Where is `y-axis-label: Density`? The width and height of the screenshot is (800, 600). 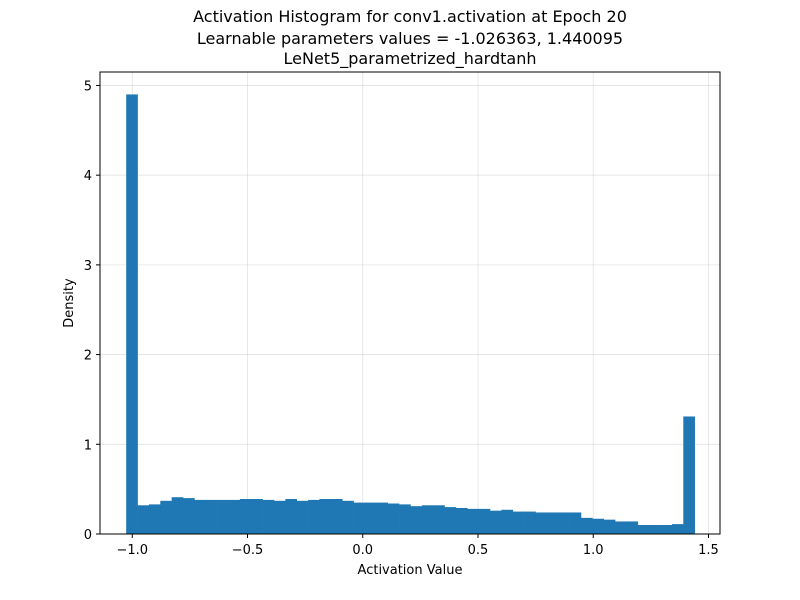
y-axis-label: Density is located at coordinates (69, 303).